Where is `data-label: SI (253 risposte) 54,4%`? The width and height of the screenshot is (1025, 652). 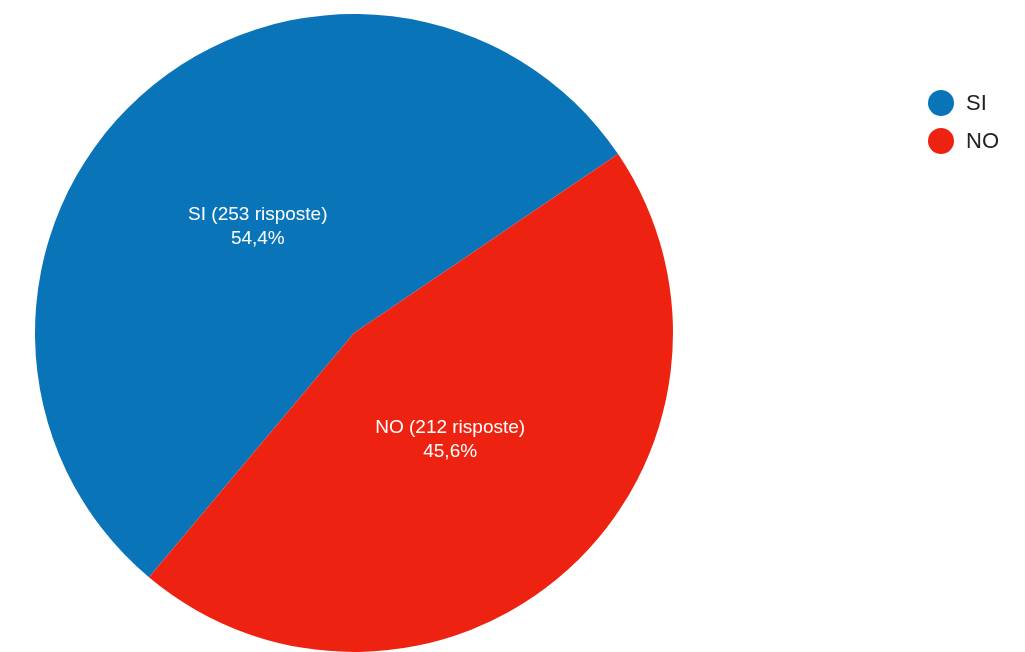
data-label: SI (253 risposte) 54,4% is located at coordinates (258, 225).